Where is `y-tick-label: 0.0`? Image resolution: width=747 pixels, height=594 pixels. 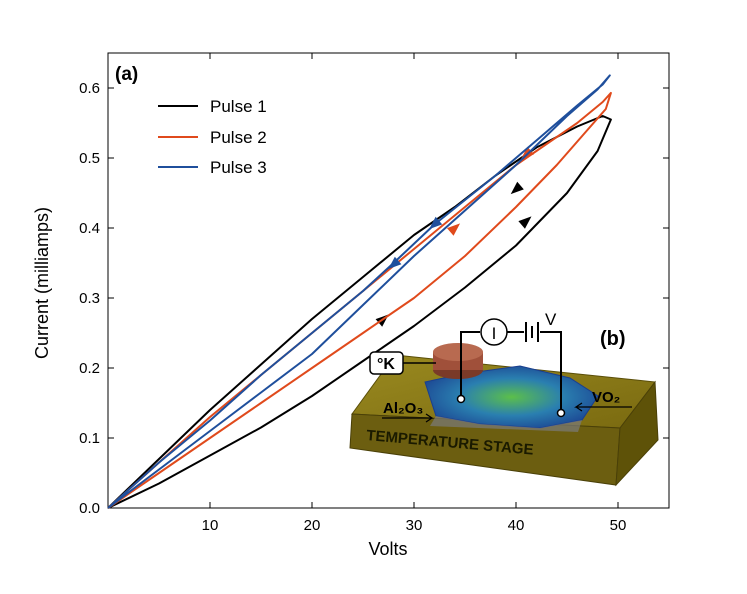
y-tick-label: 0.0 is located at coordinates (89, 508).